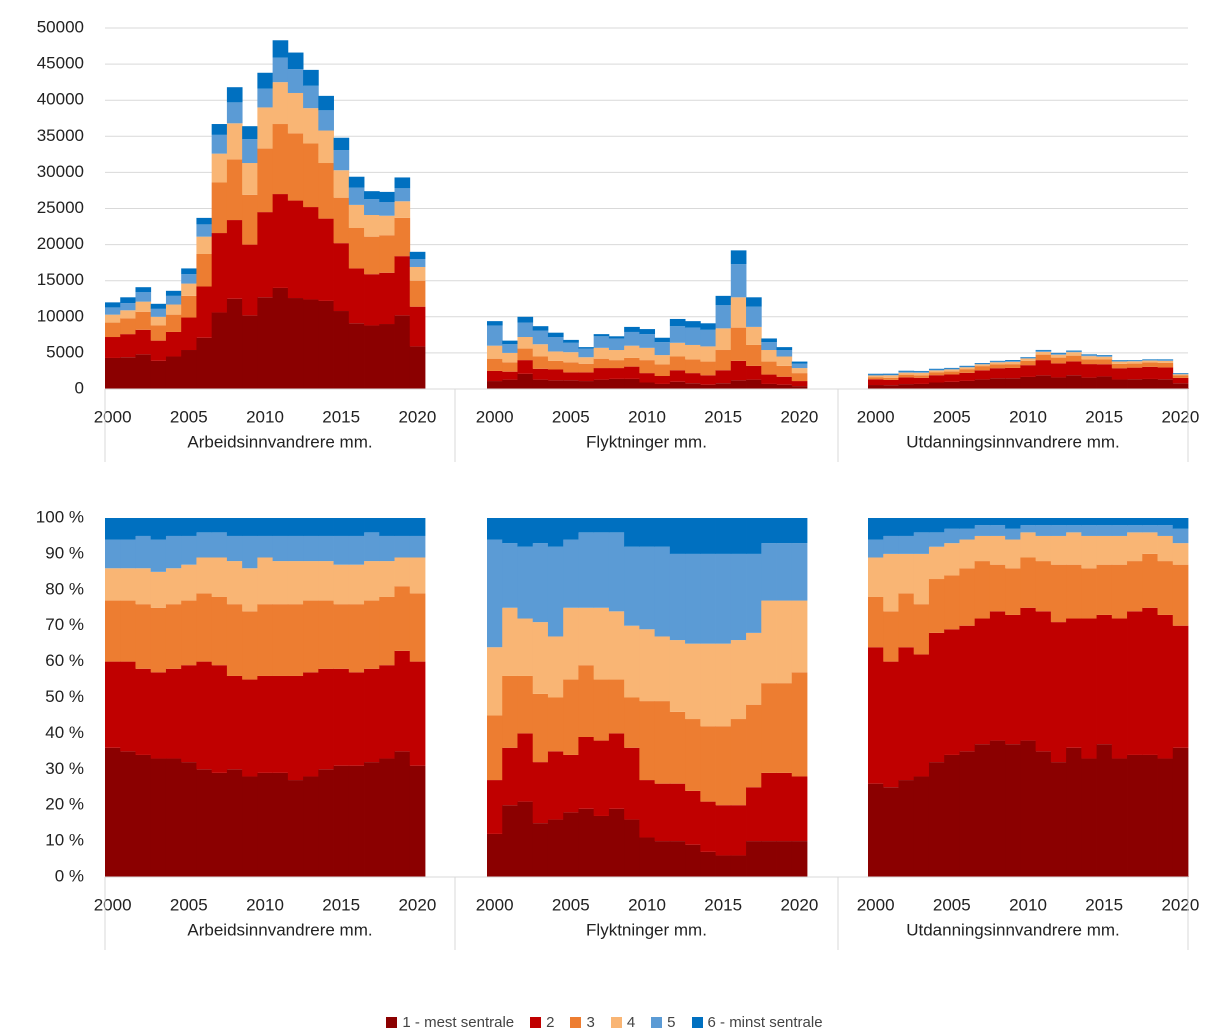  I want to click on x-tick-label: 2005, so click(189, 904).